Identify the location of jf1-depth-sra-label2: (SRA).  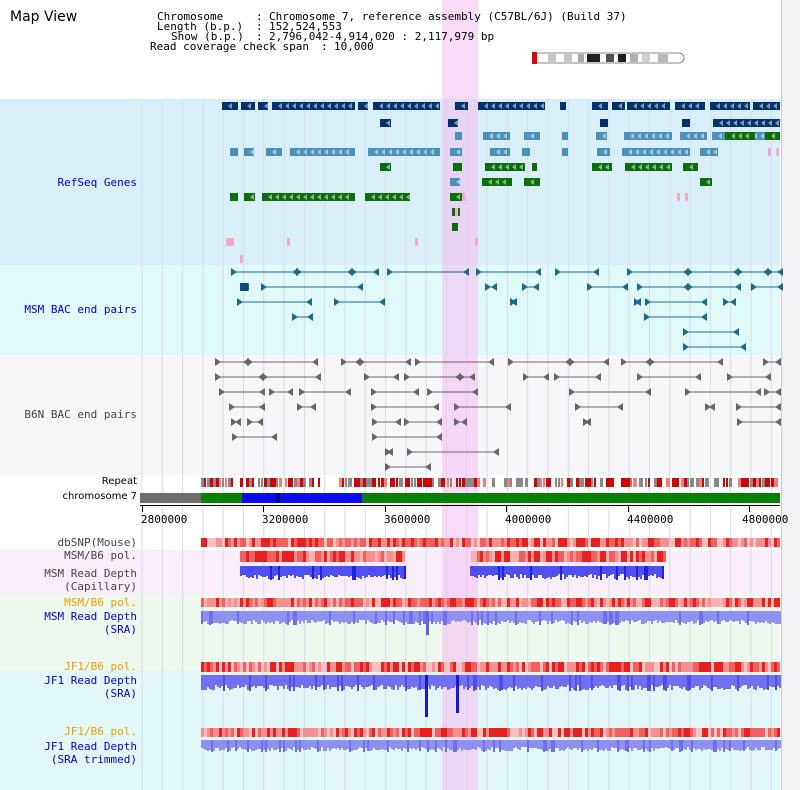
(120, 693).